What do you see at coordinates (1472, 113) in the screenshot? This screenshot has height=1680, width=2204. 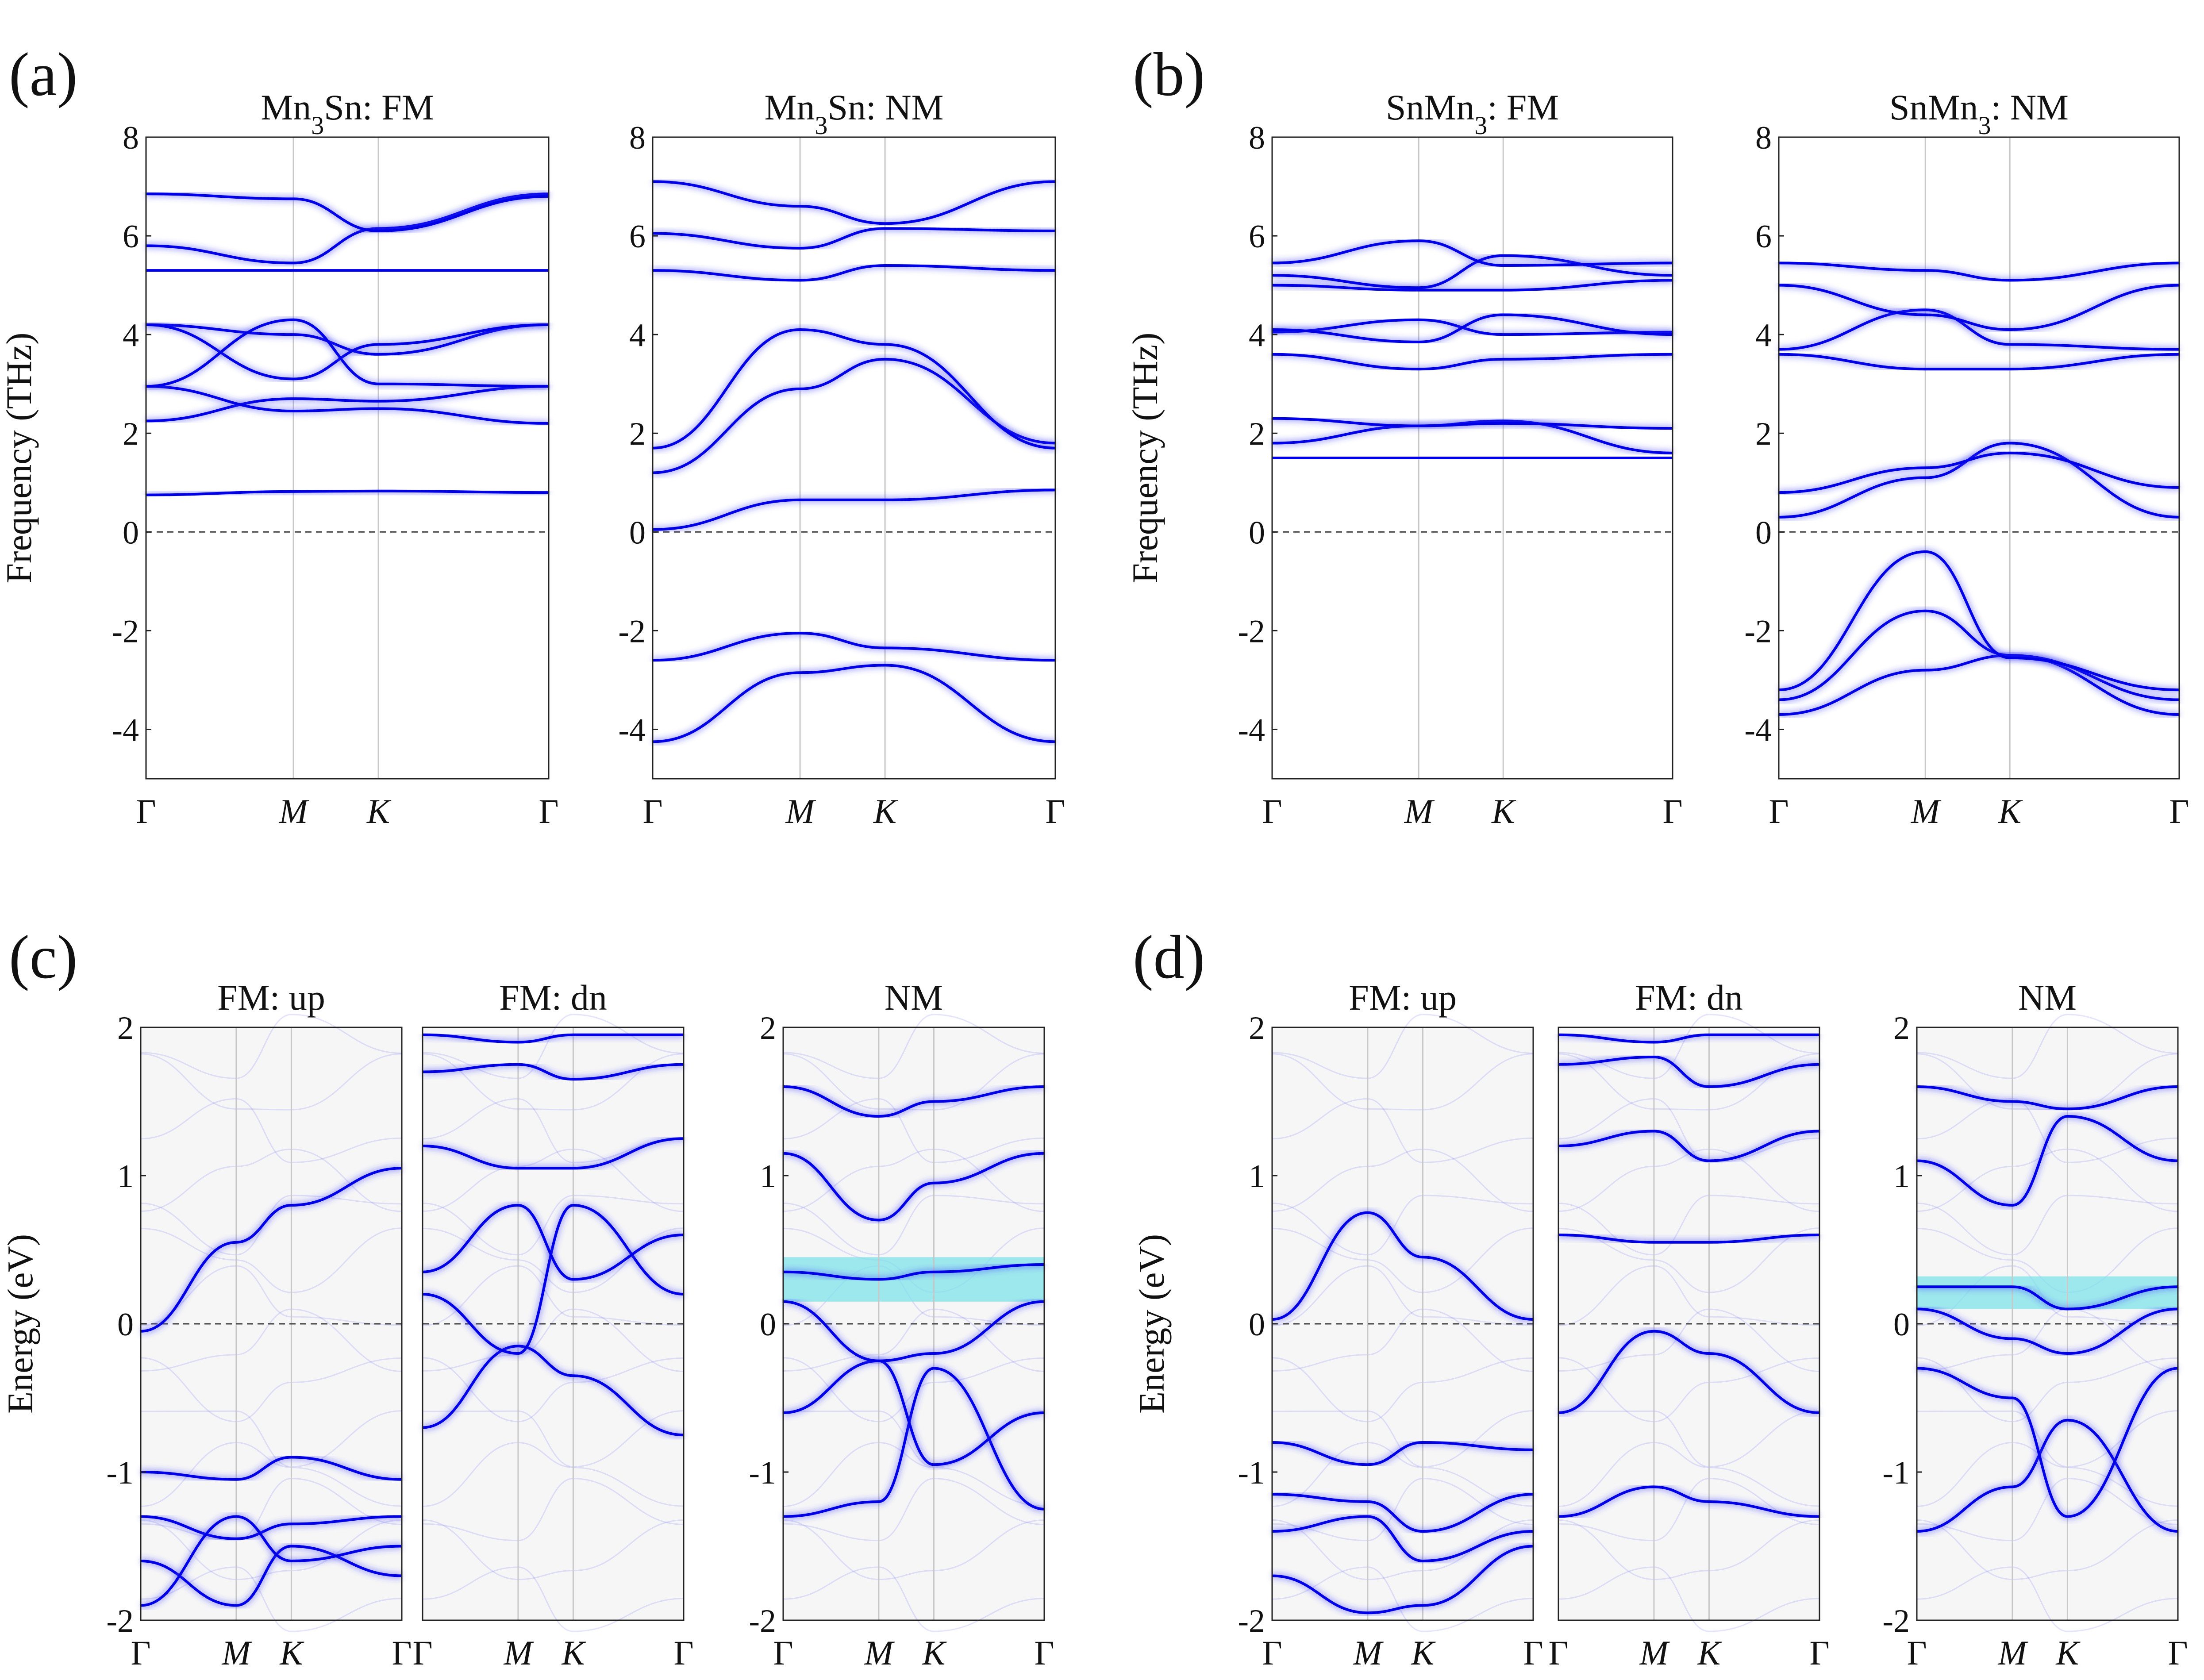 I see `subplot-title: SnMn3: FM` at bounding box center [1472, 113].